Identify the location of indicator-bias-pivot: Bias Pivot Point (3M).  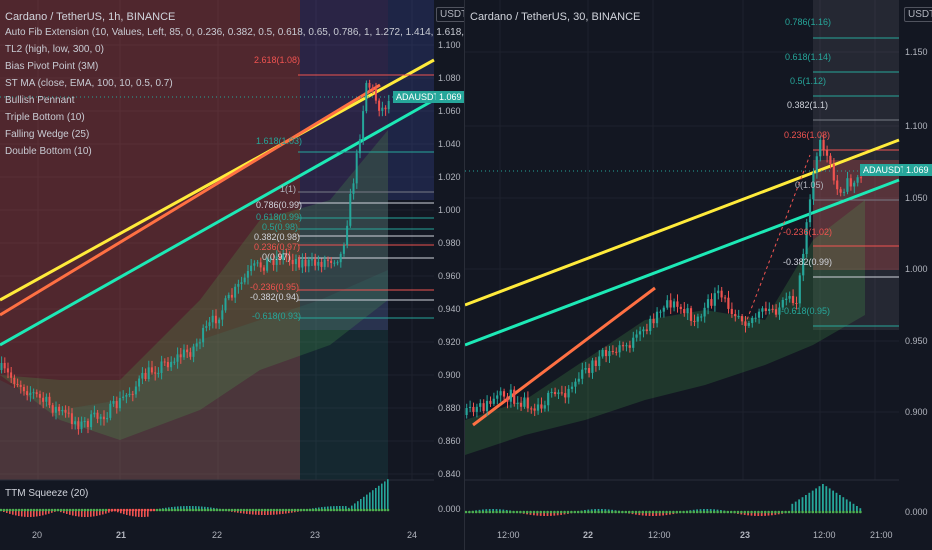
(52, 66).